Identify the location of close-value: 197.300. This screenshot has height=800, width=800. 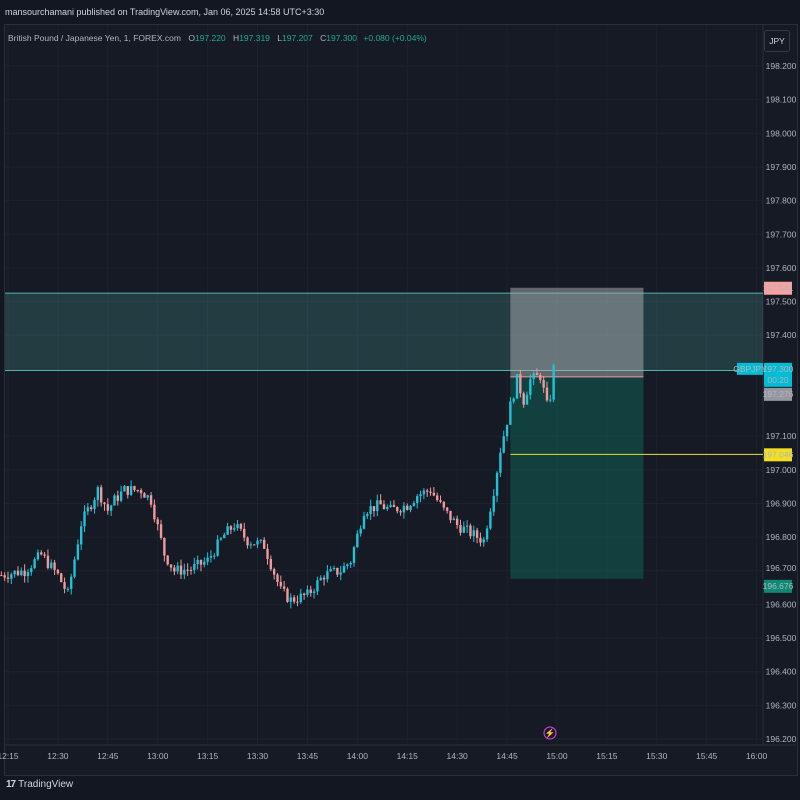
(342, 38).